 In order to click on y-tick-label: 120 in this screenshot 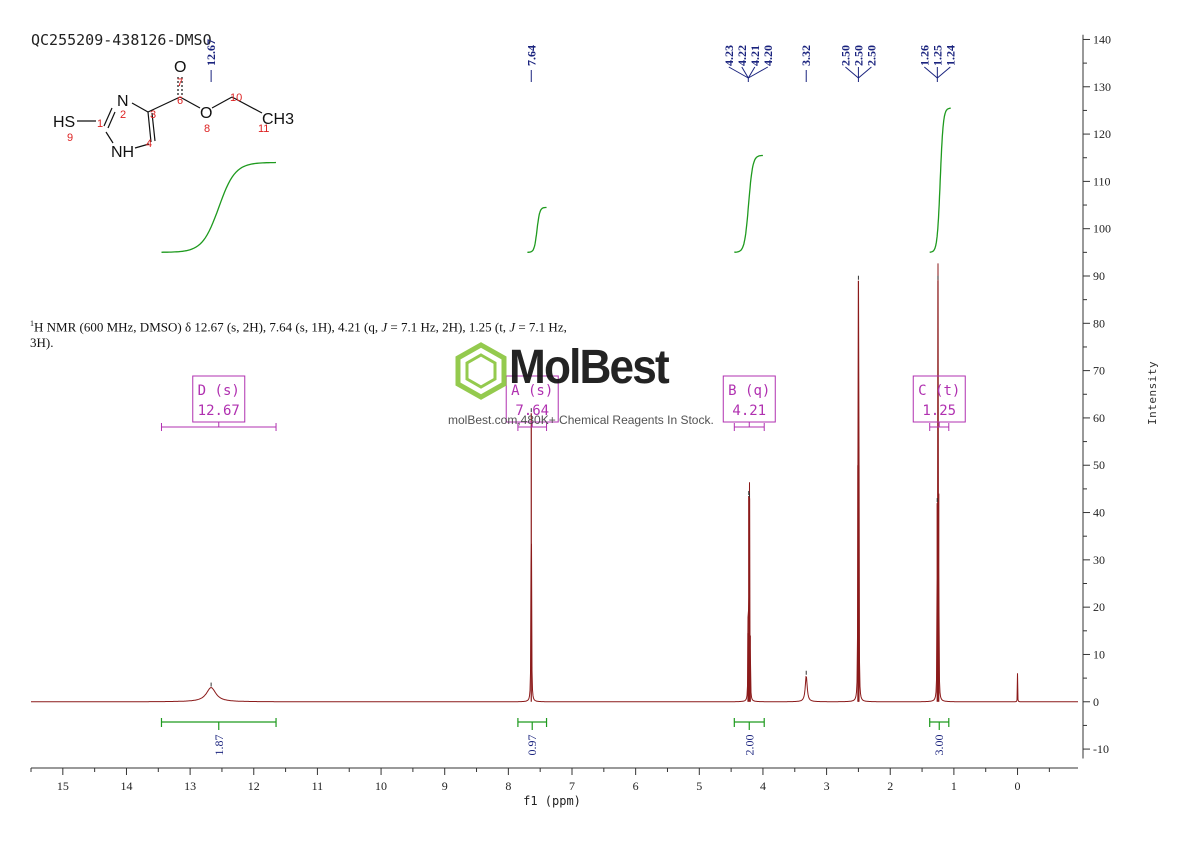, I will do `click(1102, 134)`.